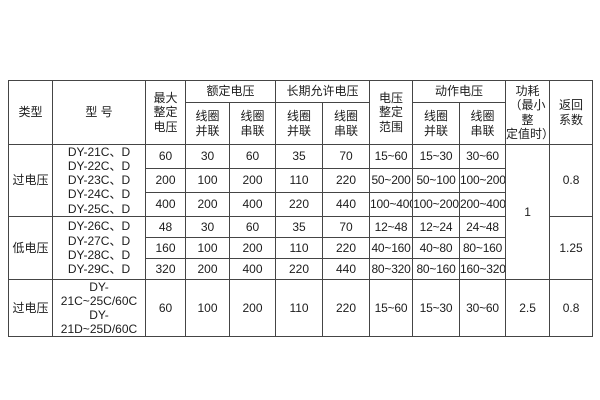 The width and height of the screenshot is (600, 400). Describe the element at coordinates (483, 226) in the screenshot. I see `operating-series-value: 24~48` at that location.